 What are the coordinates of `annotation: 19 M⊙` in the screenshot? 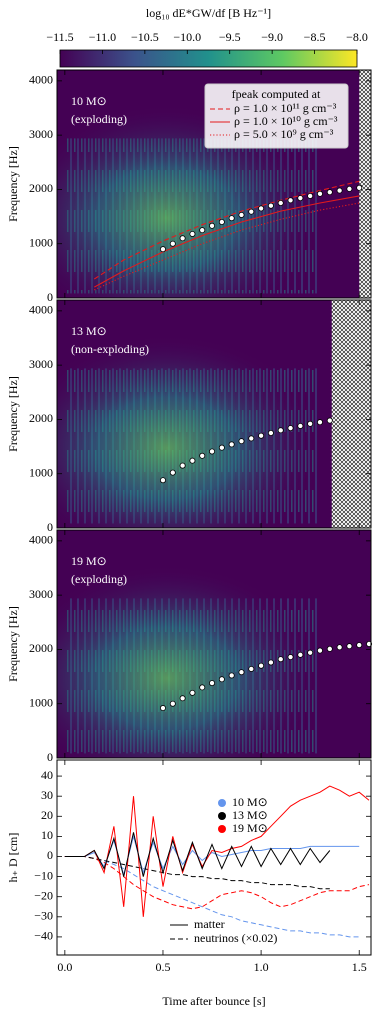 It's located at (89, 561).